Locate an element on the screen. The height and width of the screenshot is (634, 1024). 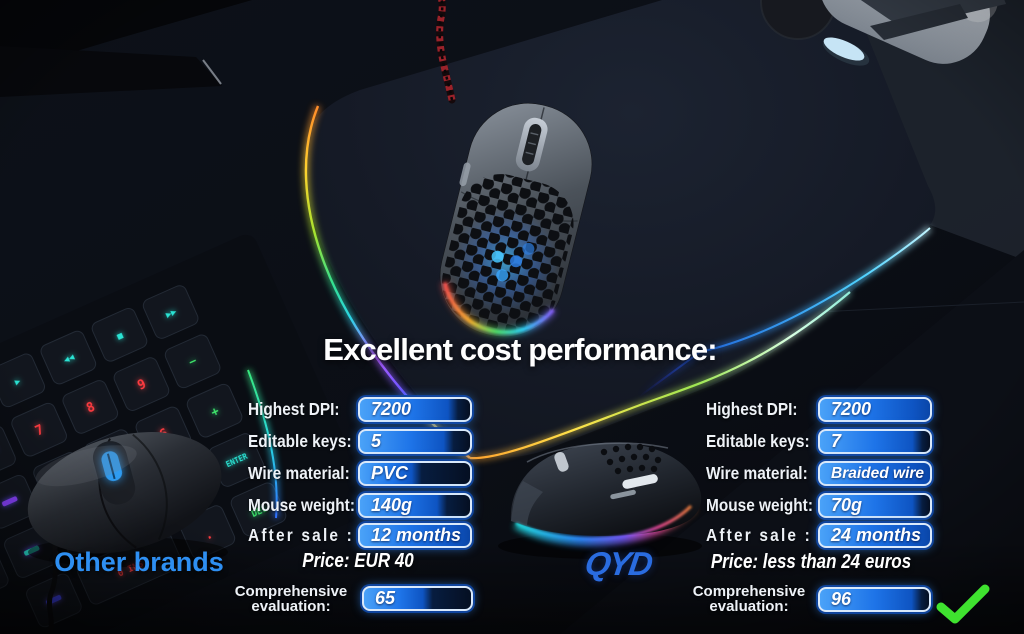
price-right: Price: less than 24 euros is located at coordinates (811, 562).